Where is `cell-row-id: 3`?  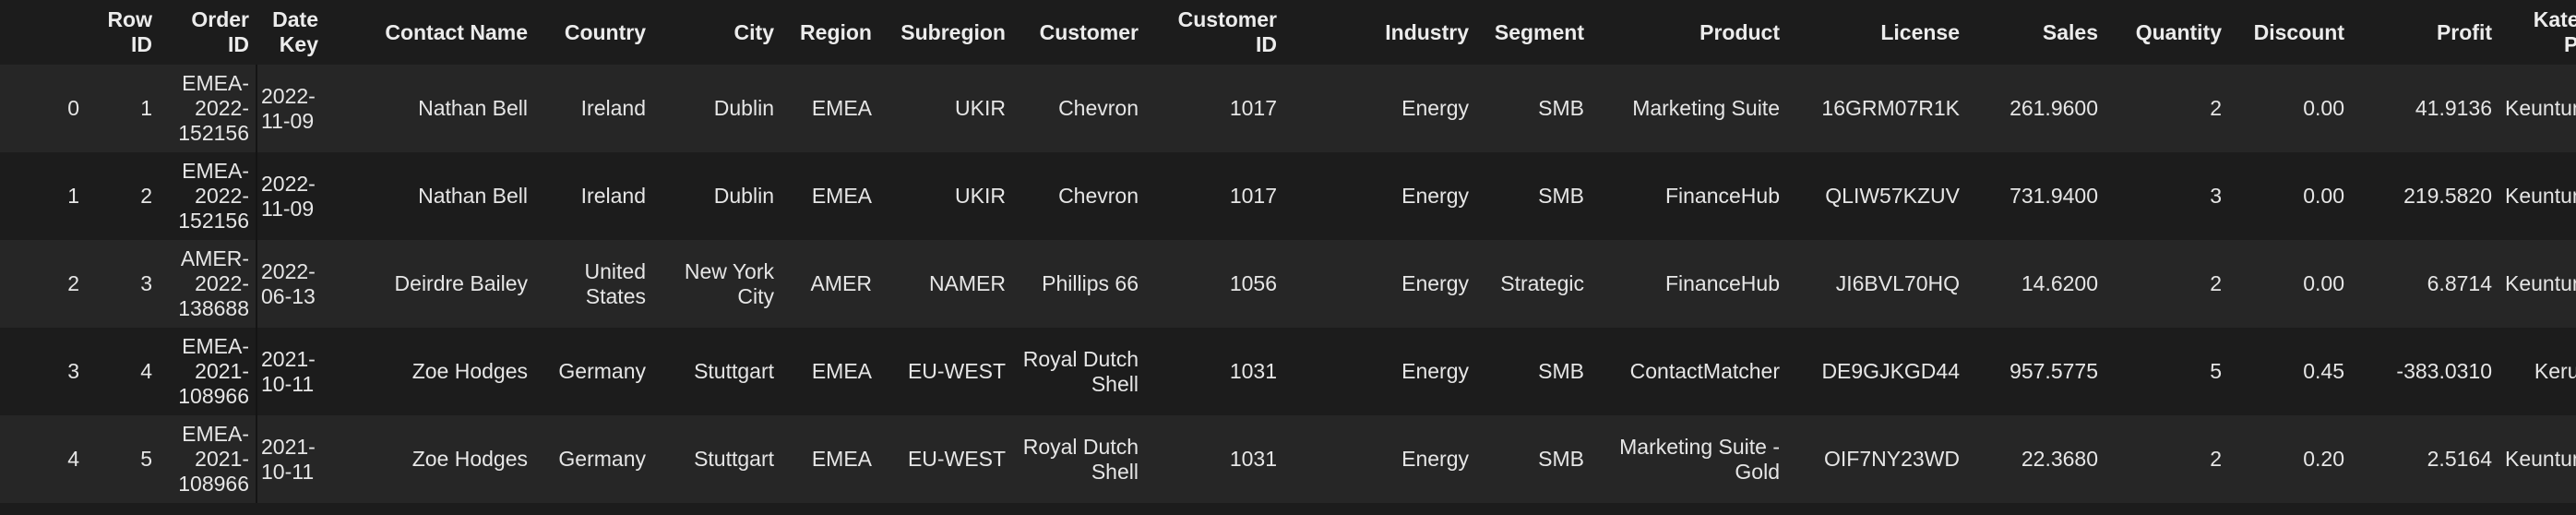
cell-row-id: 3 is located at coordinates (146, 283).